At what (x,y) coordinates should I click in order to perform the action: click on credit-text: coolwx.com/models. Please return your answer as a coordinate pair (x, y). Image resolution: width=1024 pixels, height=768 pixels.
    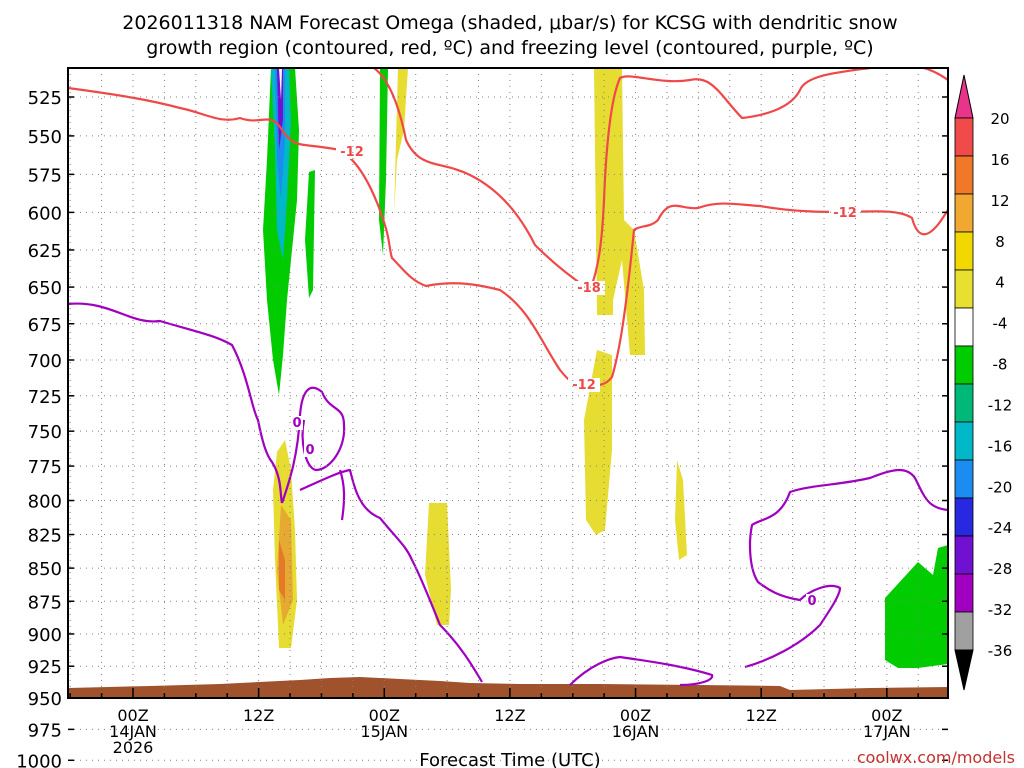
    Looking at the image, I should click on (936, 757).